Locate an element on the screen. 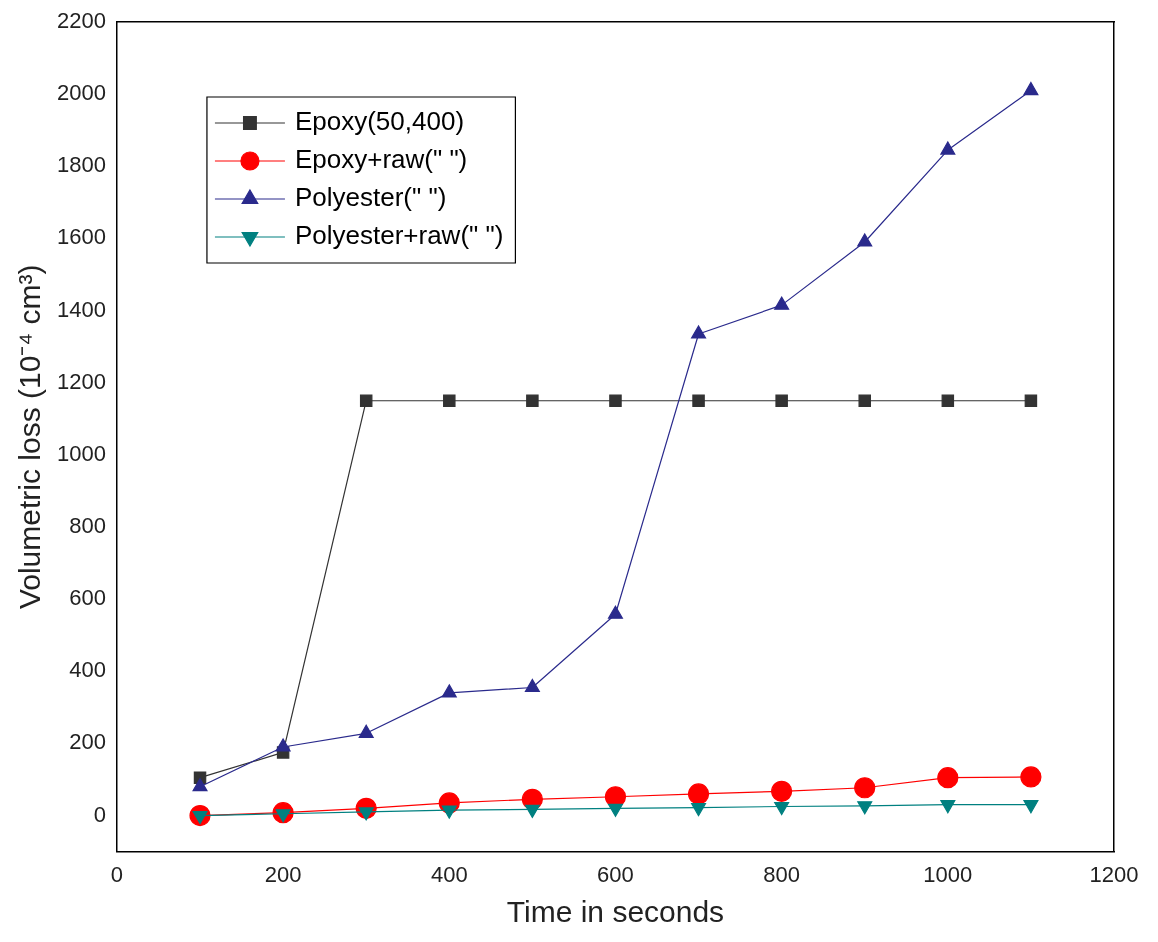 The image size is (1158, 942). legend-label: Polyester(" ") is located at coordinates (370, 197).